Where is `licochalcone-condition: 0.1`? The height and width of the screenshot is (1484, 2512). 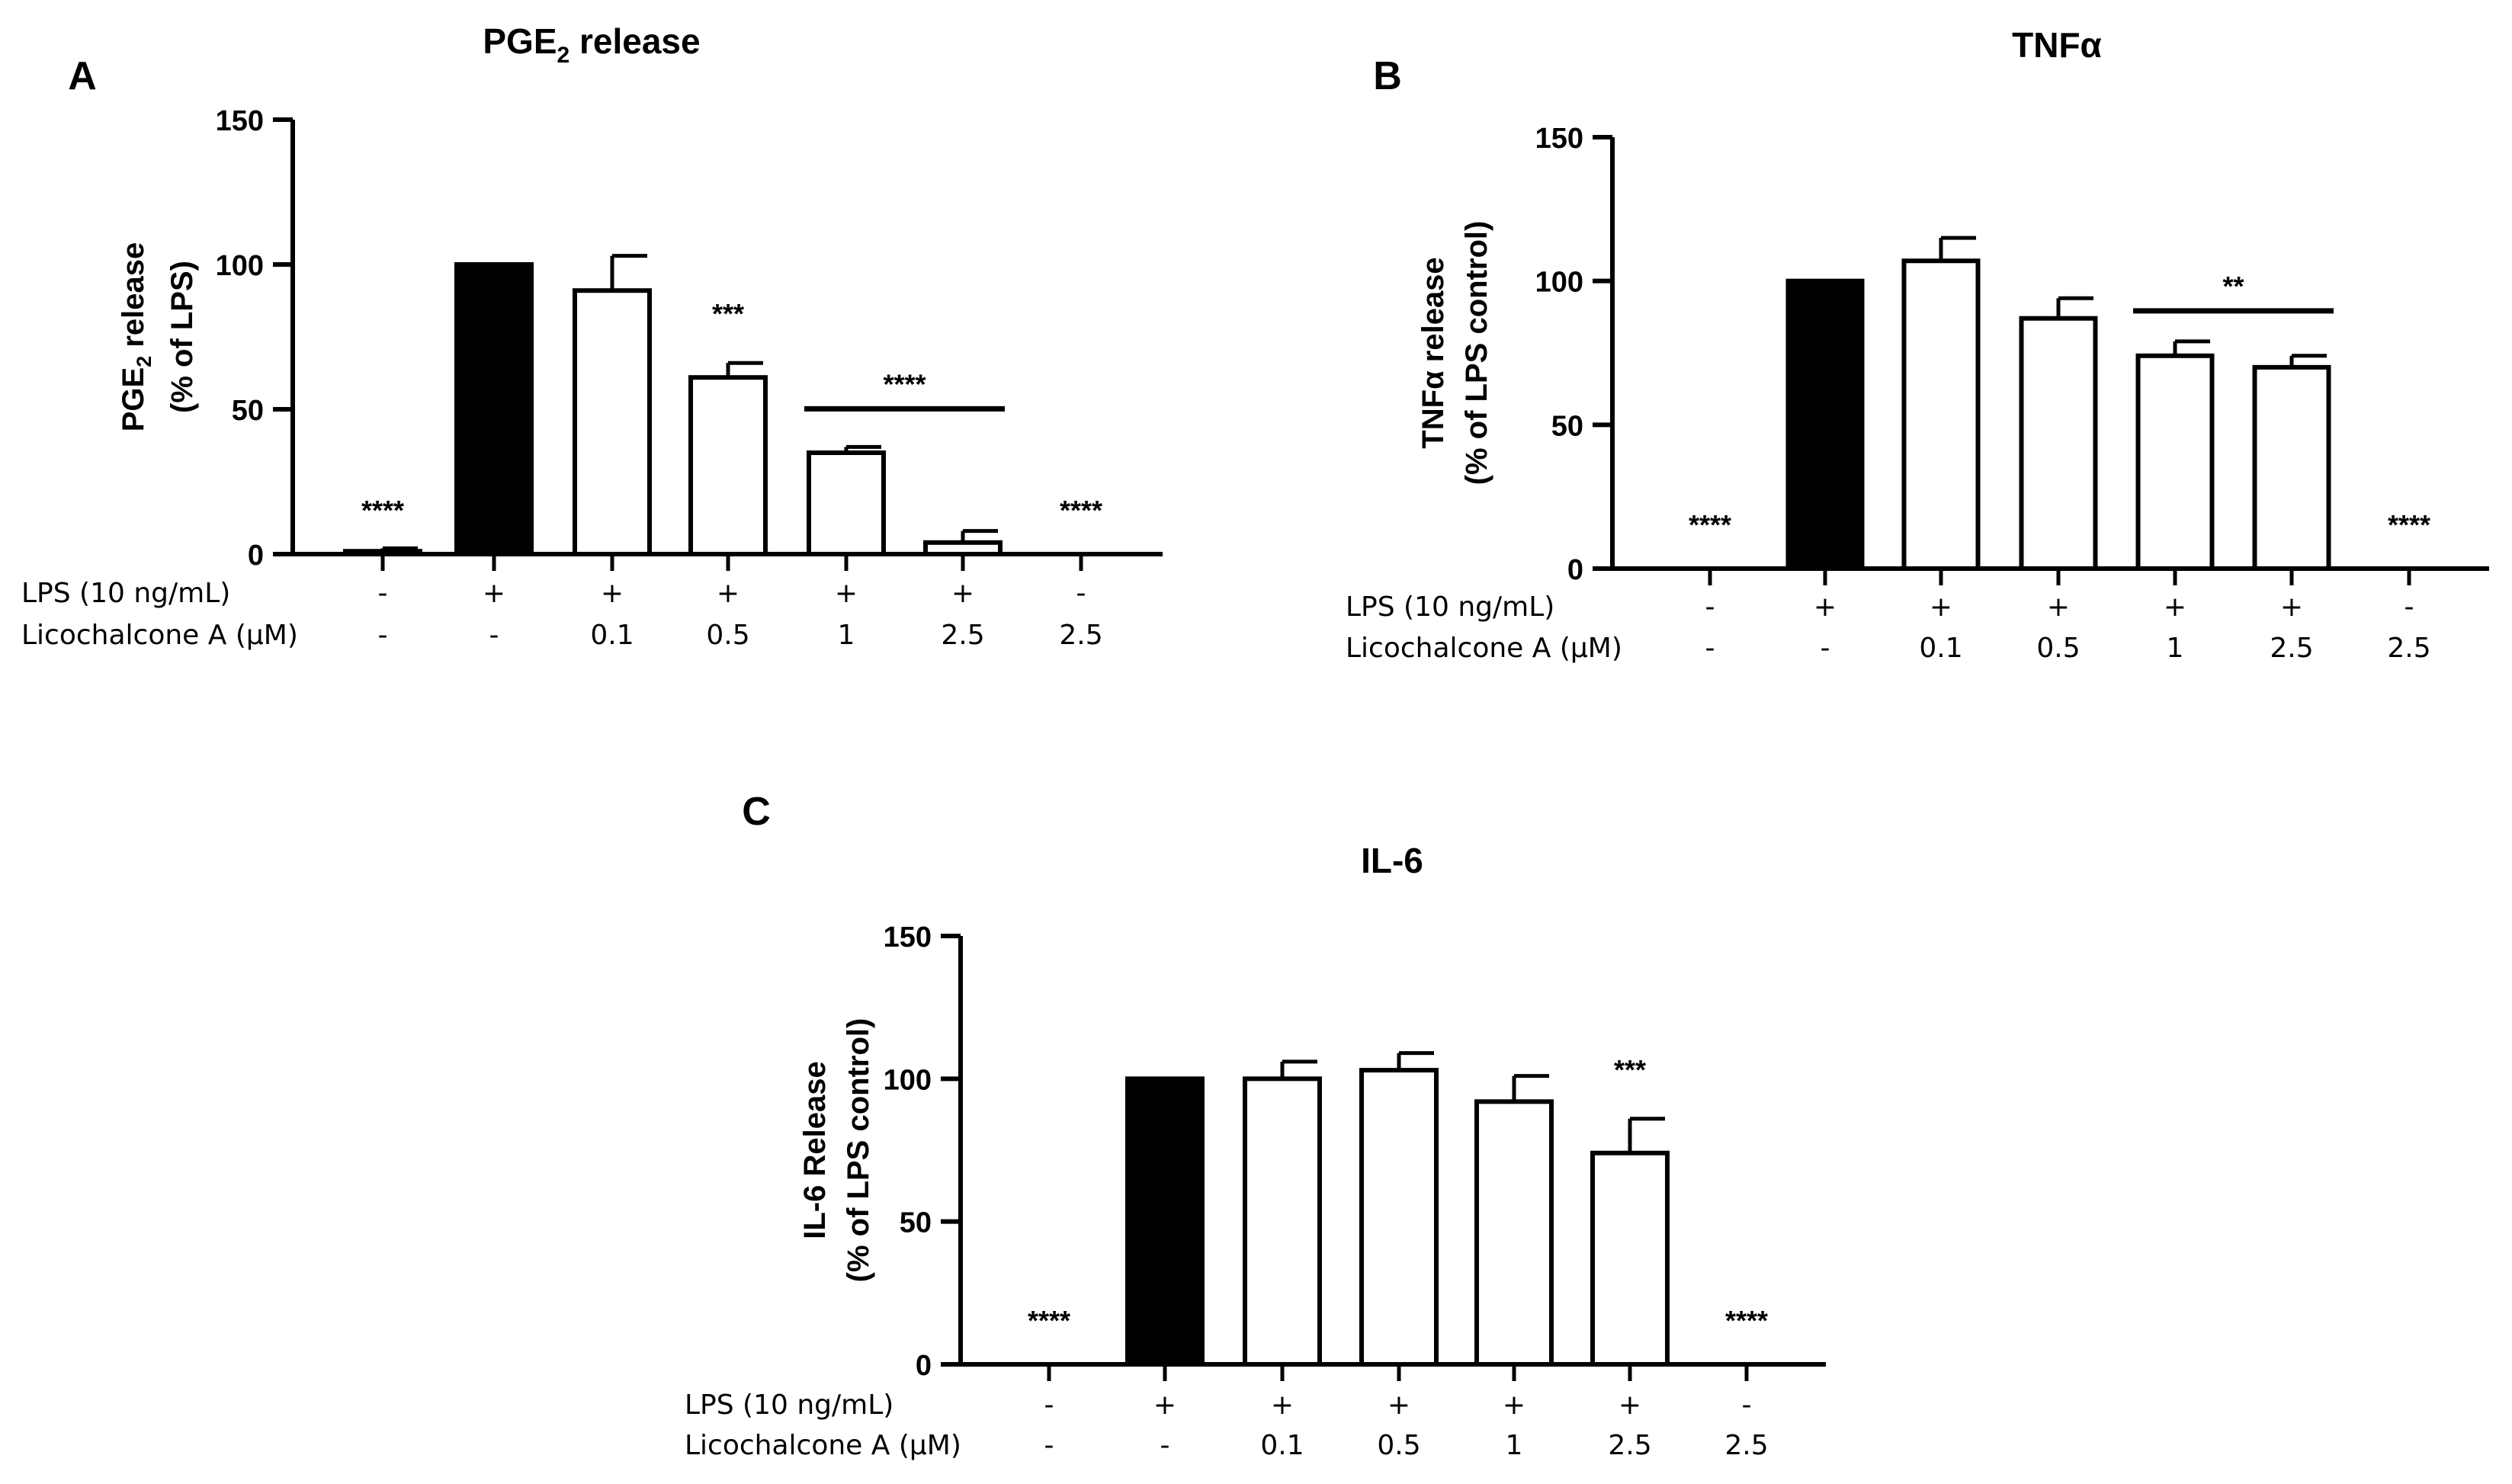
licochalcone-condition: 0.1 is located at coordinates (612, 635).